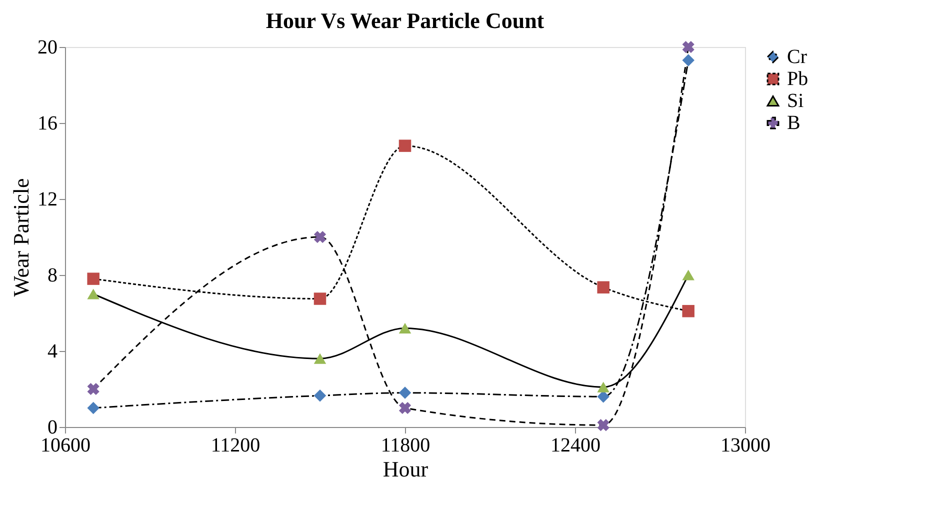  Describe the element at coordinates (797, 79) in the screenshot. I see `legend-label: Pb` at that location.